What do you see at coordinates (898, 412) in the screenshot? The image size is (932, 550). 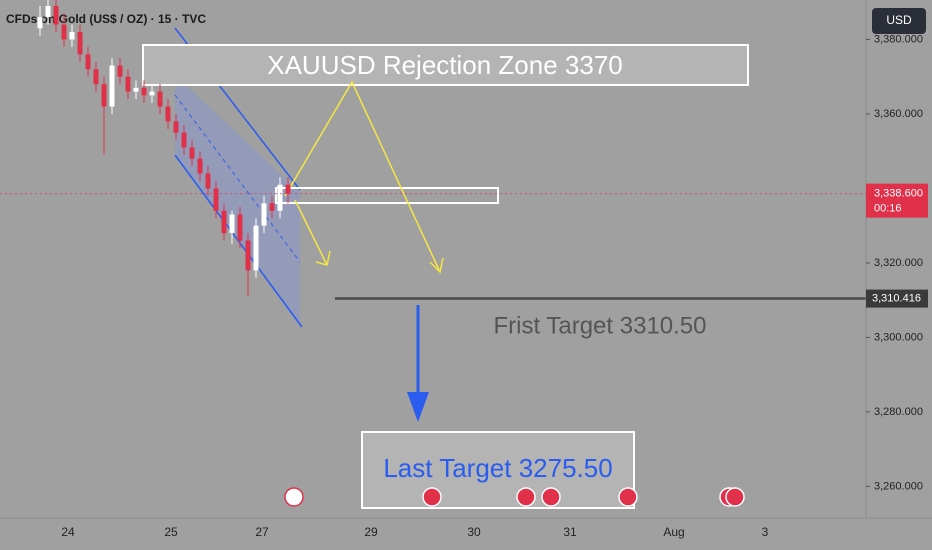 I see `y-tick-label: 3,280.000` at bounding box center [898, 412].